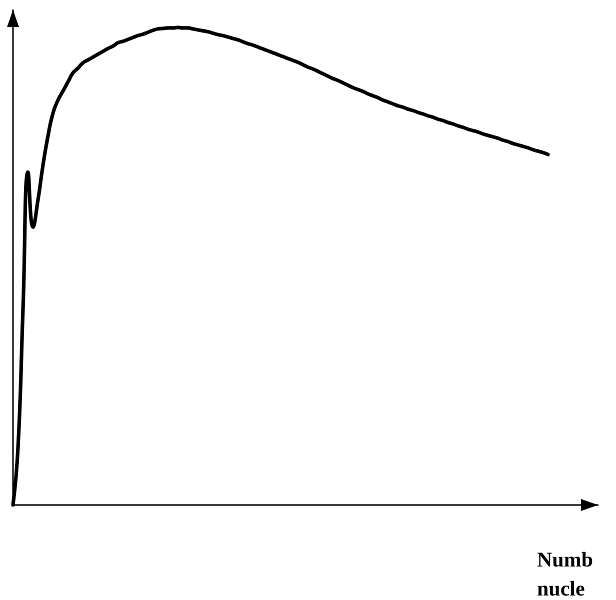 The image size is (616, 600). Describe the element at coordinates (567, 574) in the screenshot. I see `x-axis-title: Numb nucle` at that location.